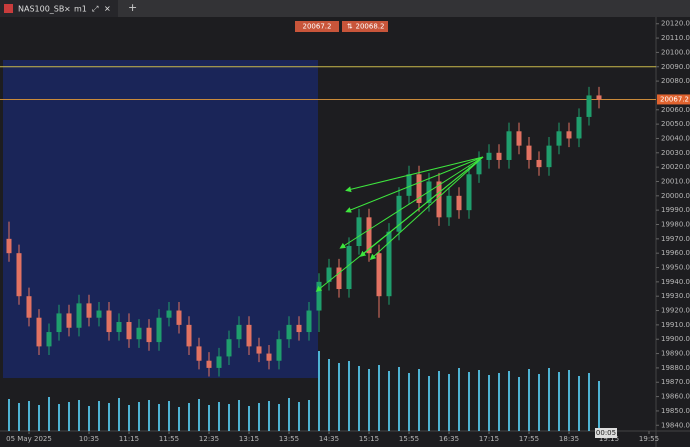 The image size is (690, 447). I want to click on x-tick-label: 16:35, so click(449, 439).